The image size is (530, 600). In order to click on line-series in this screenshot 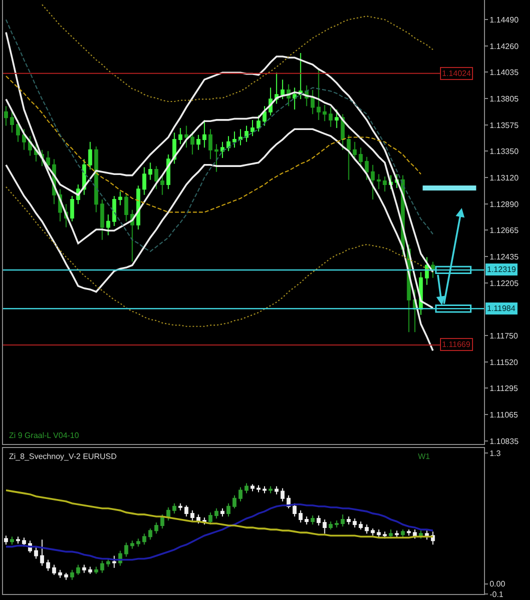, I will do `click(238, 53)`.